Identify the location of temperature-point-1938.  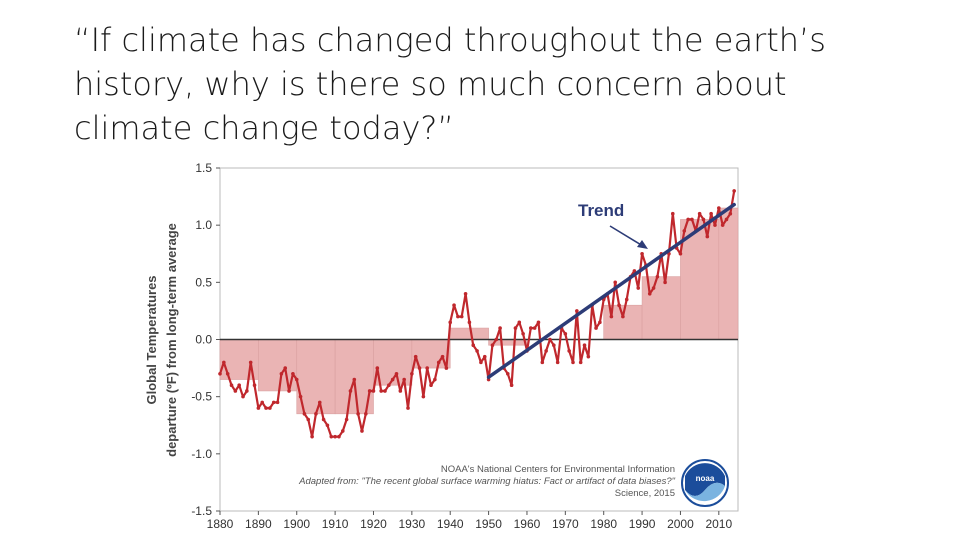
(442, 356).